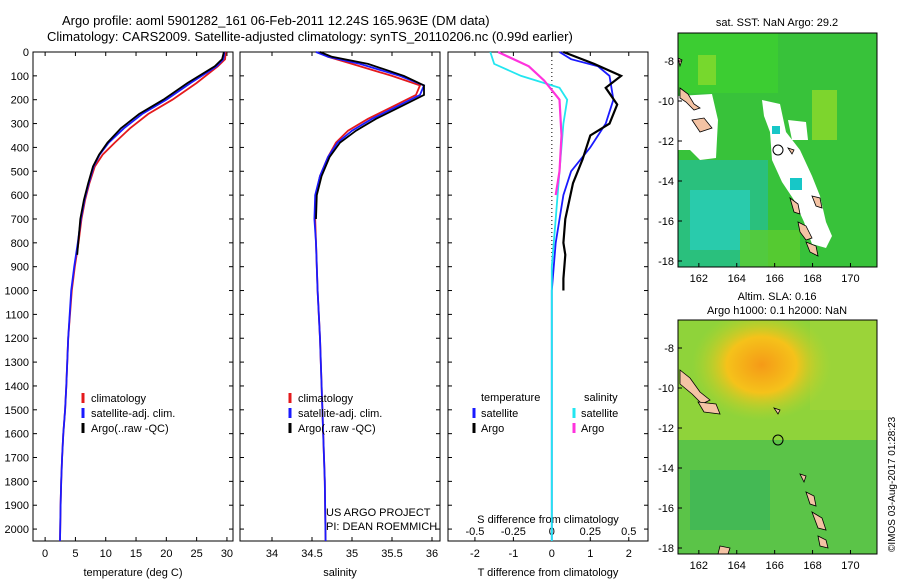 The image size is (900, 580). What do you see at coordinates (133, 414) in the screenshot?
I see `temperature-legend-label: satellite-adj. clim.` at bounding box center [133, 414].